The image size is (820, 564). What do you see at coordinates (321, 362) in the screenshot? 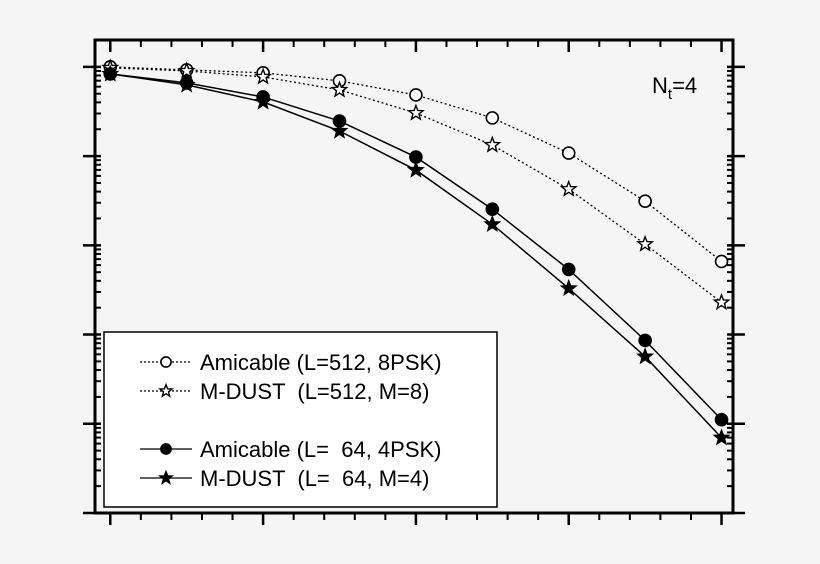
I see `legend-label-amicable-512: Amicable (L=512, 8PSK)` at bounding box center [321, 362].